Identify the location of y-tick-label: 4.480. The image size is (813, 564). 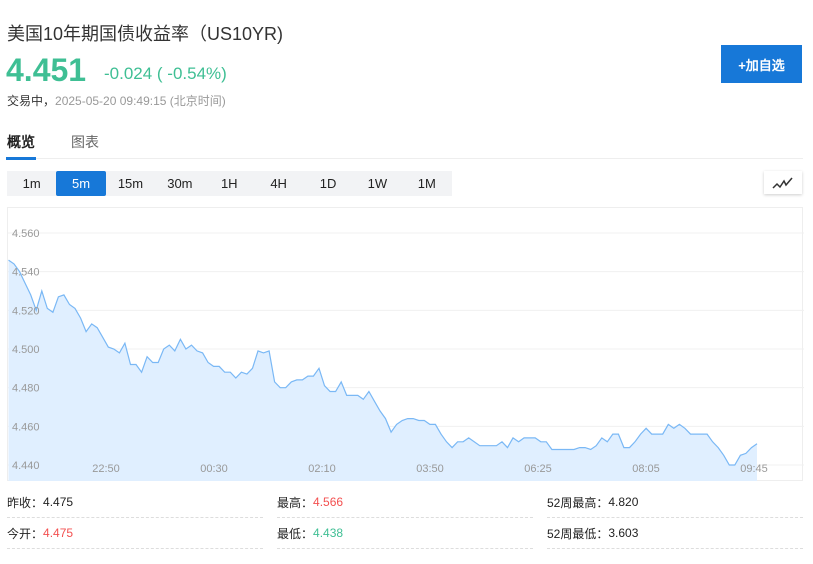
(26, 389).